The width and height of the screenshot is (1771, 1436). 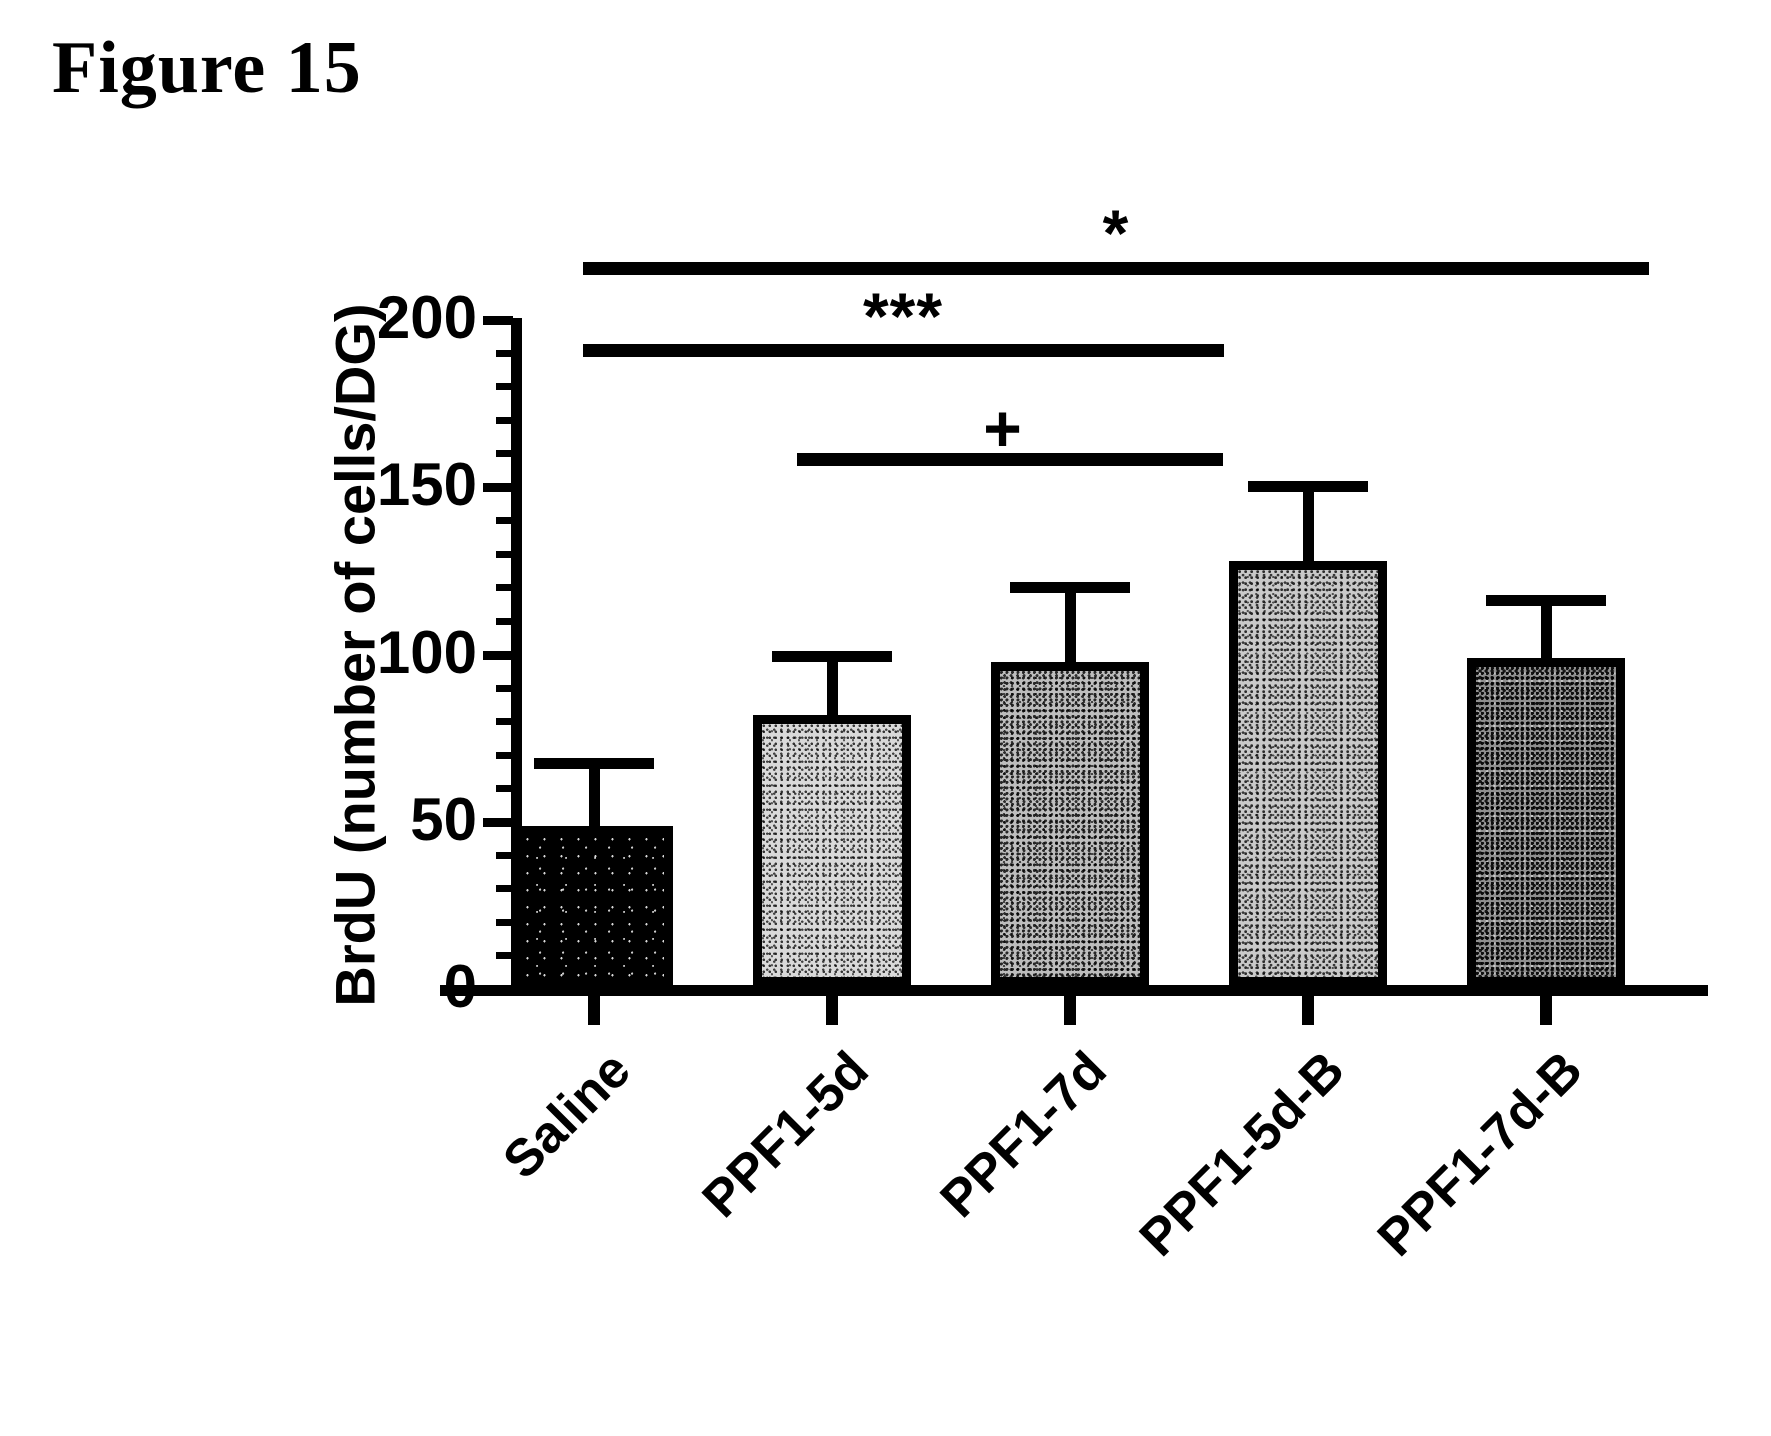 I want to click on significance-symbol-3: +, so click(x=1003, y=428).